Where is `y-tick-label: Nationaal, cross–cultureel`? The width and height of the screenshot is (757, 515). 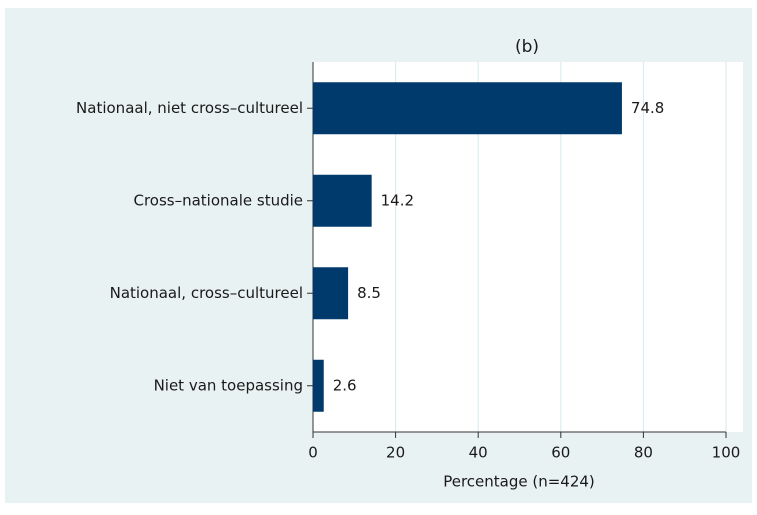
y-tick-label: Nationaal, cross–cultureel is located at coordinates (206, 293).